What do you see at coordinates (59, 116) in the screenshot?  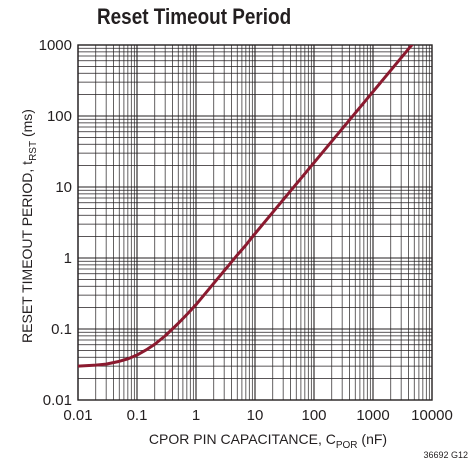 I see `y-tick-label: 100` at bounding box center [59, 116].